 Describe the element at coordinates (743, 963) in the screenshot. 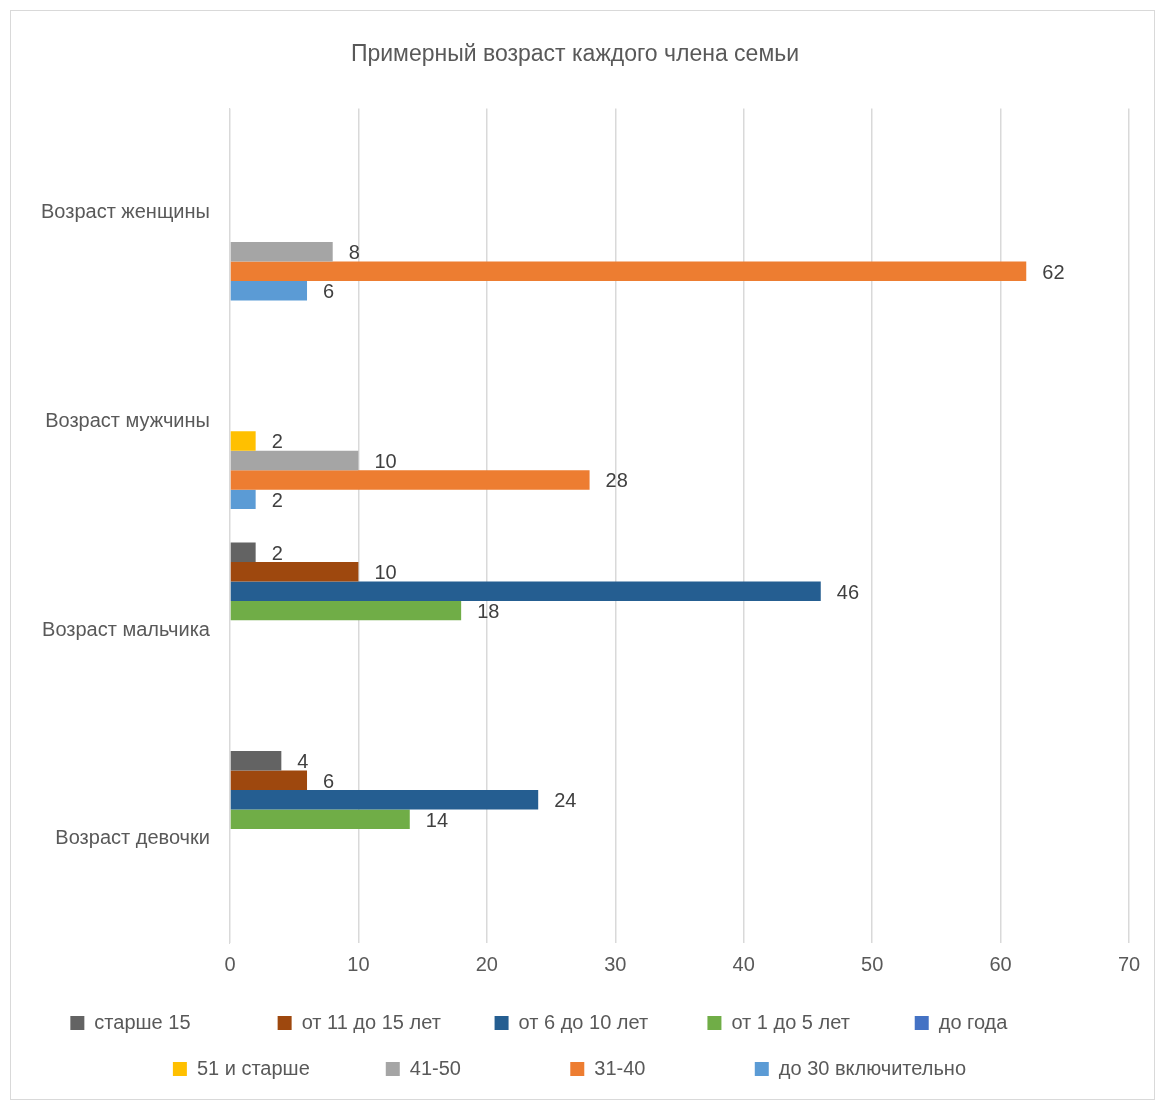

I see `x-tick-label: 40` at that location.